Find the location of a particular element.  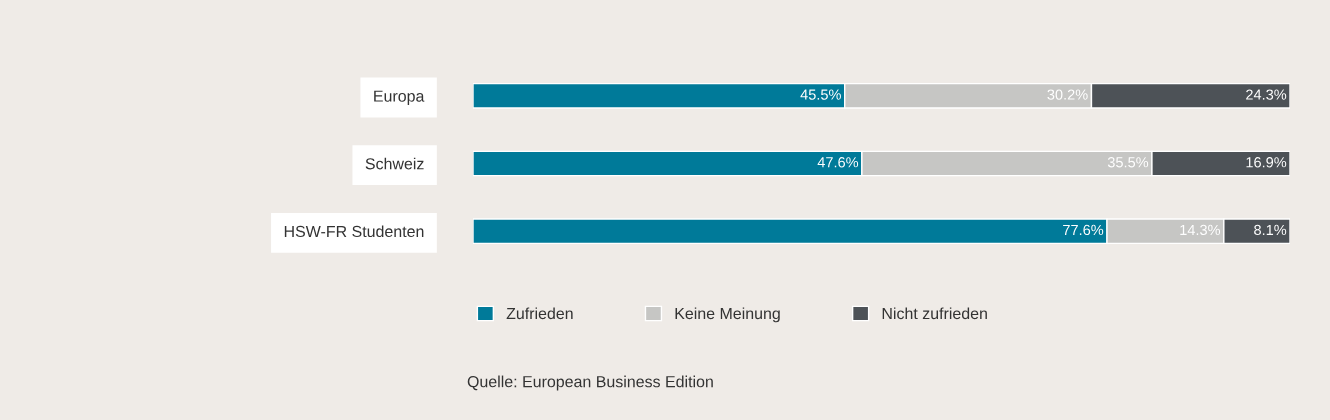

data-label: 77.6% is located at coordinates (1083, 230).